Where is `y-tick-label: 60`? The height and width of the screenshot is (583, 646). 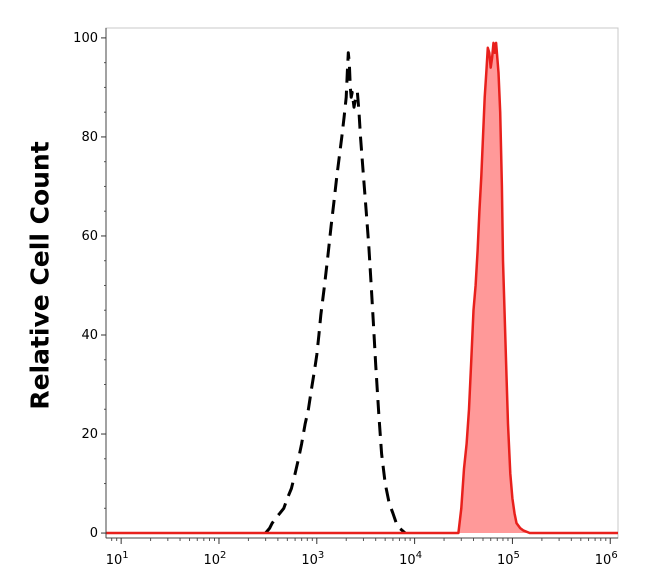 y-tick-label: 60 is located at coordinates (89, 236).